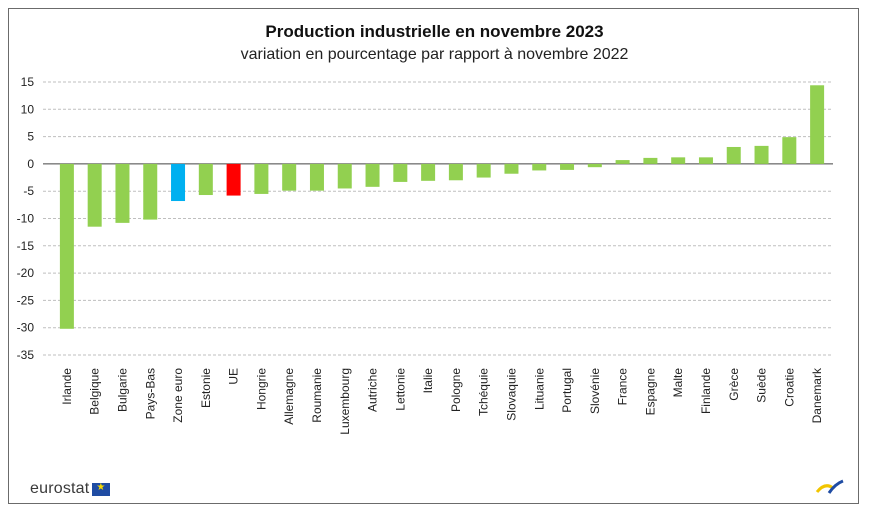  What do you see at coordinates (484, 392) in the screenshot?
I see `x-tick-label: Tchéquie` at bounding box center [484, 392].